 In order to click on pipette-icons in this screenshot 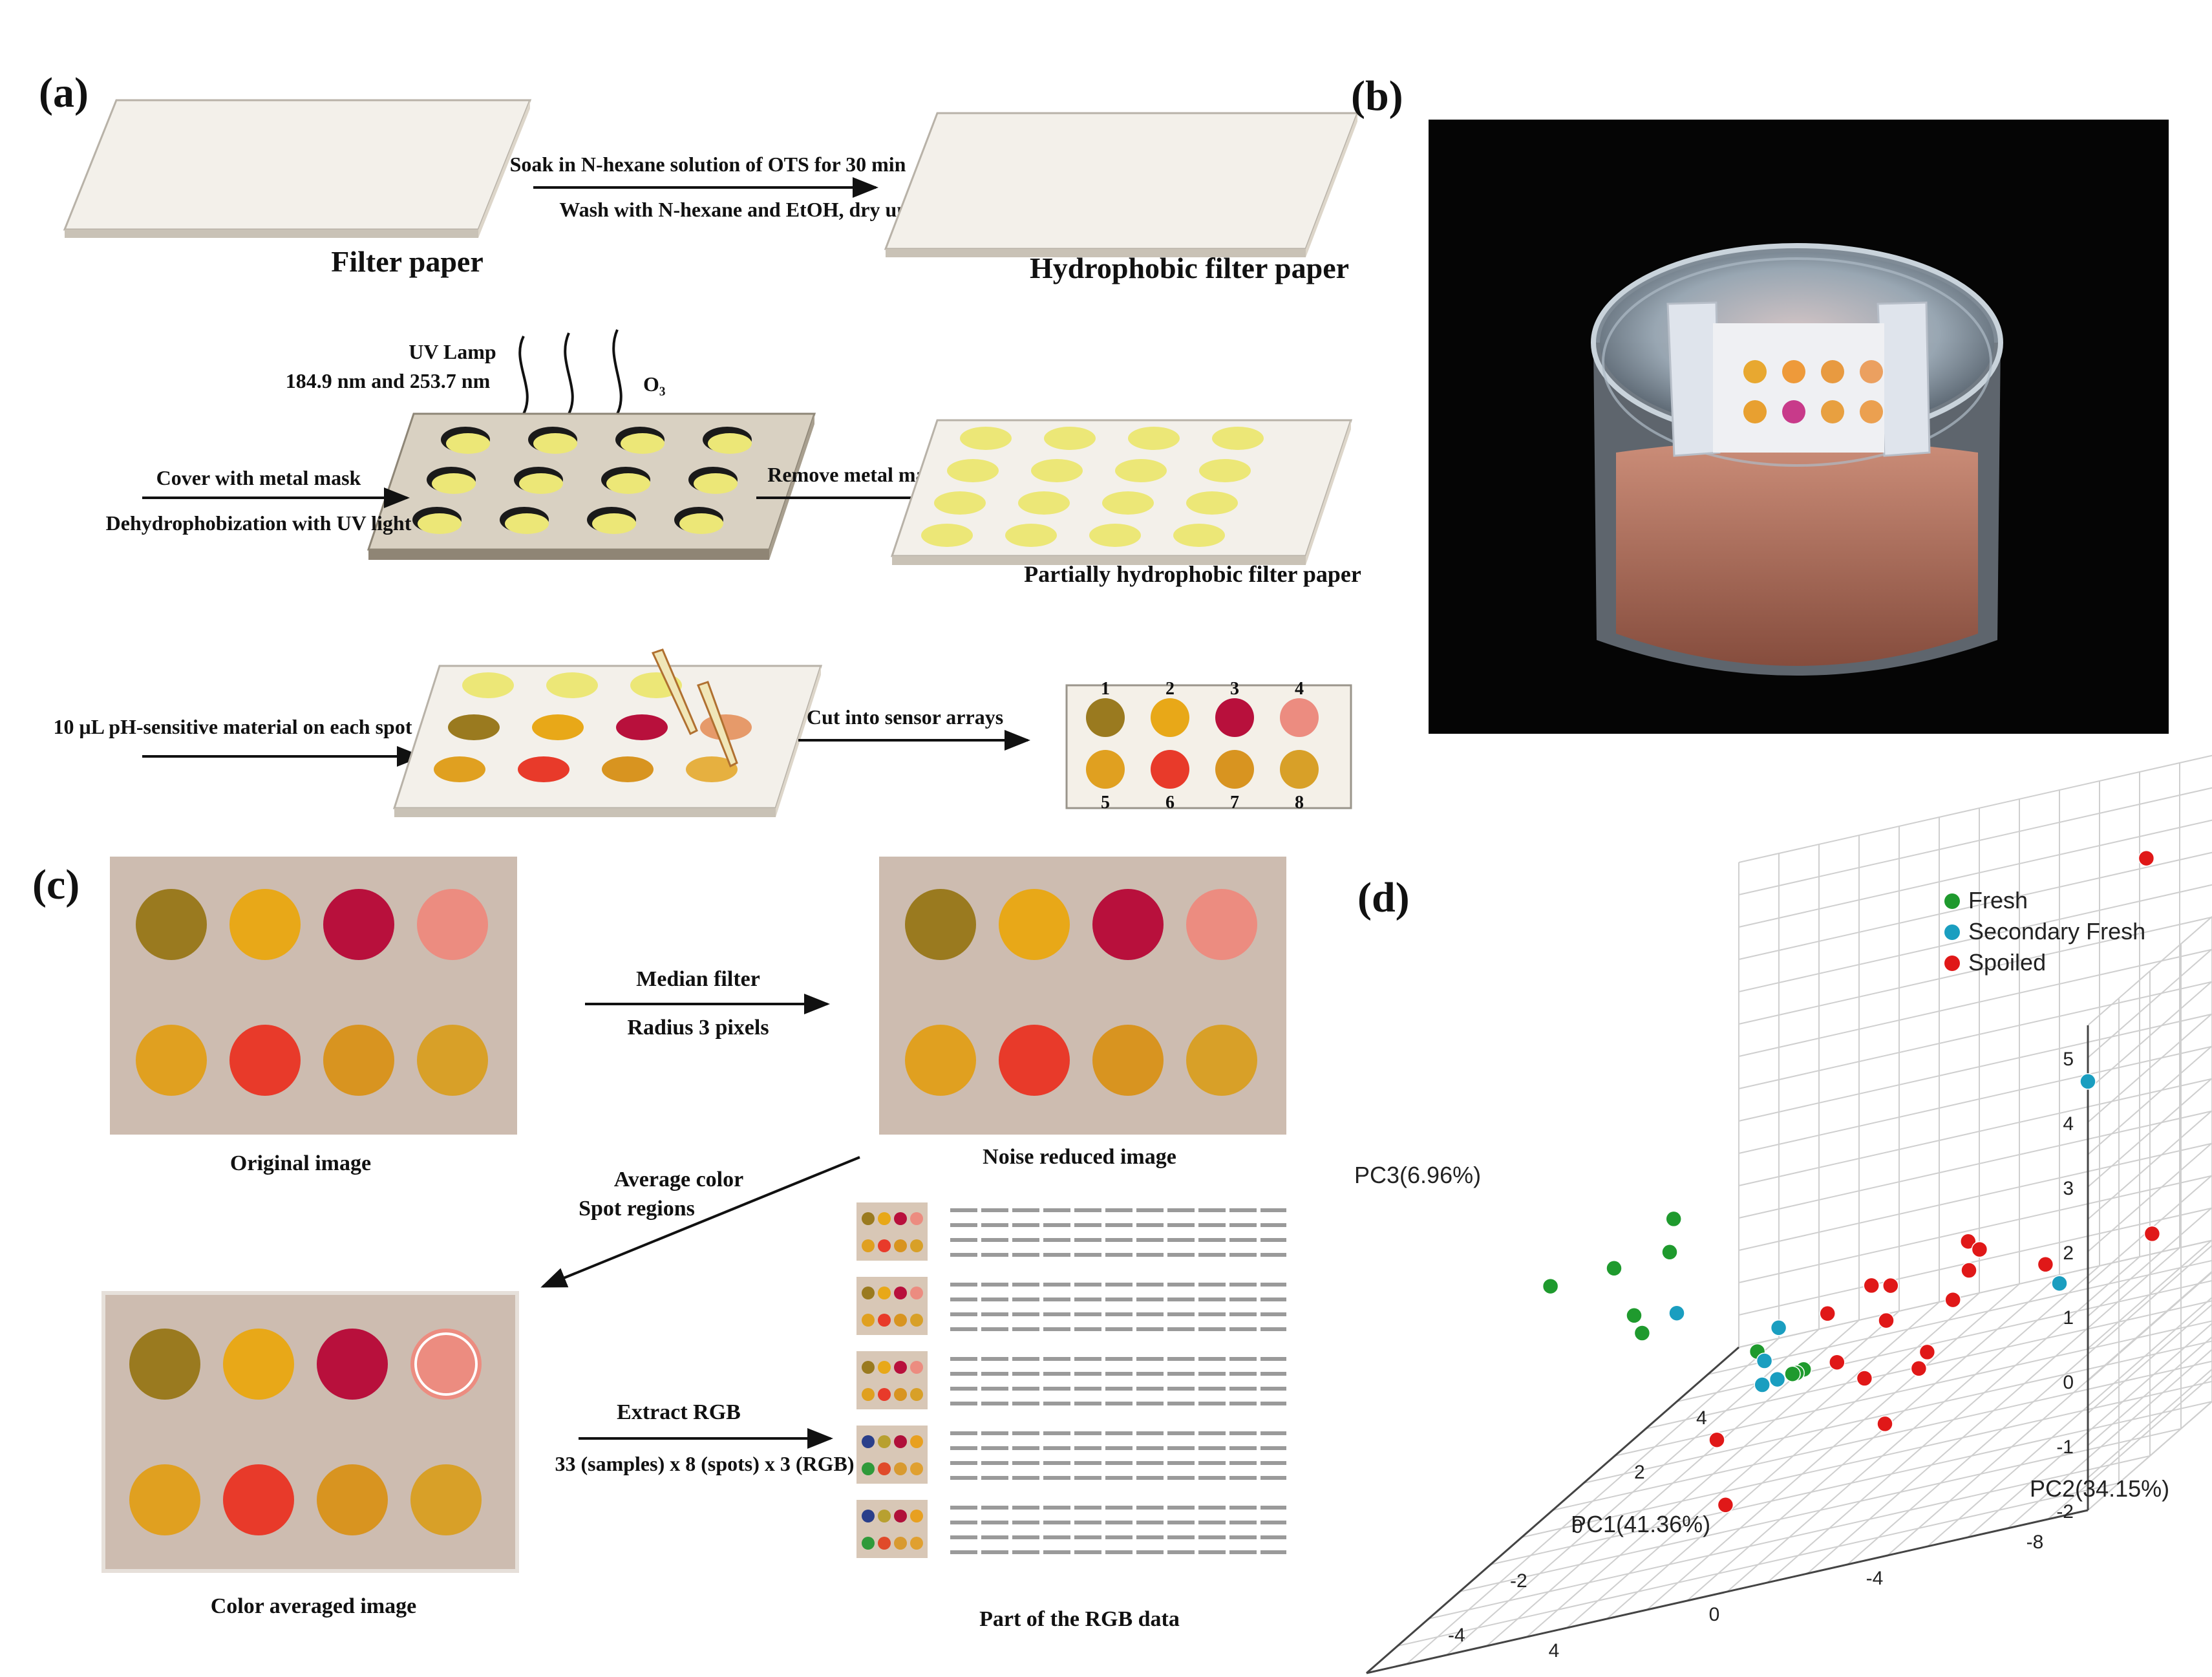, I will do `click(694, 708)`.